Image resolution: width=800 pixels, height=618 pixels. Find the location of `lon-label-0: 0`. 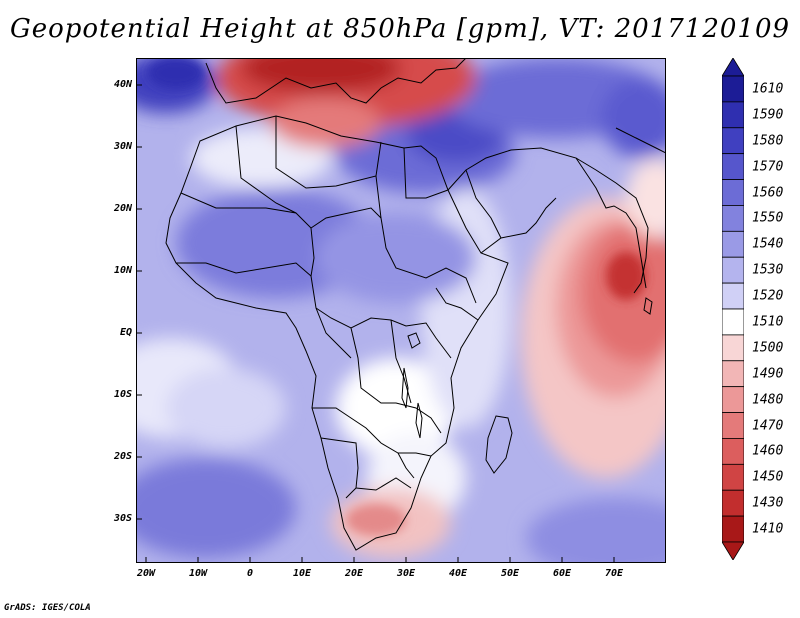

lon-label-0: 0 is located at coordinates (250, 573).